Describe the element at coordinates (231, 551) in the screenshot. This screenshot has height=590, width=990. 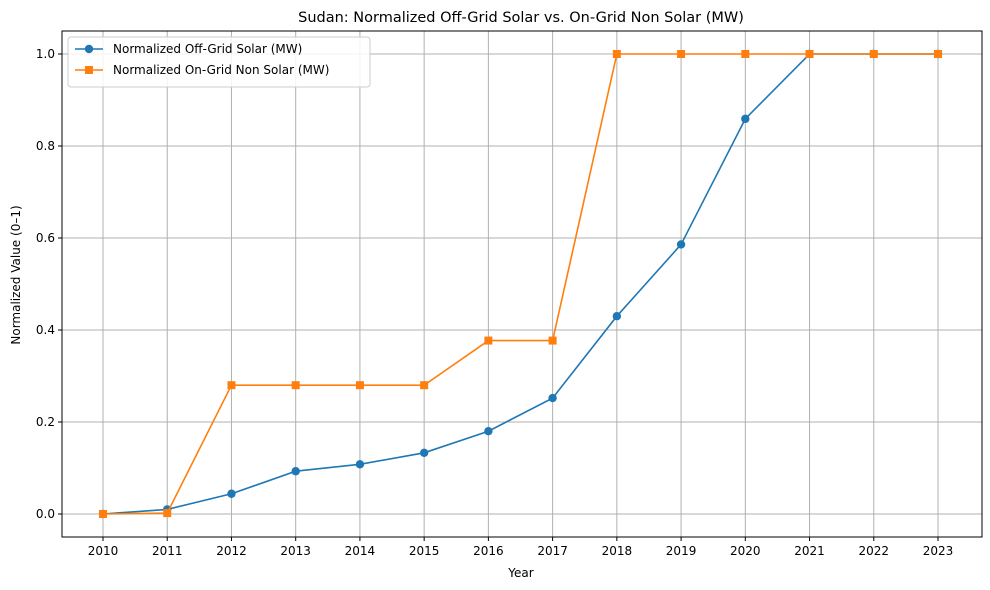
I see `x-tick-label: 2012` at that location.